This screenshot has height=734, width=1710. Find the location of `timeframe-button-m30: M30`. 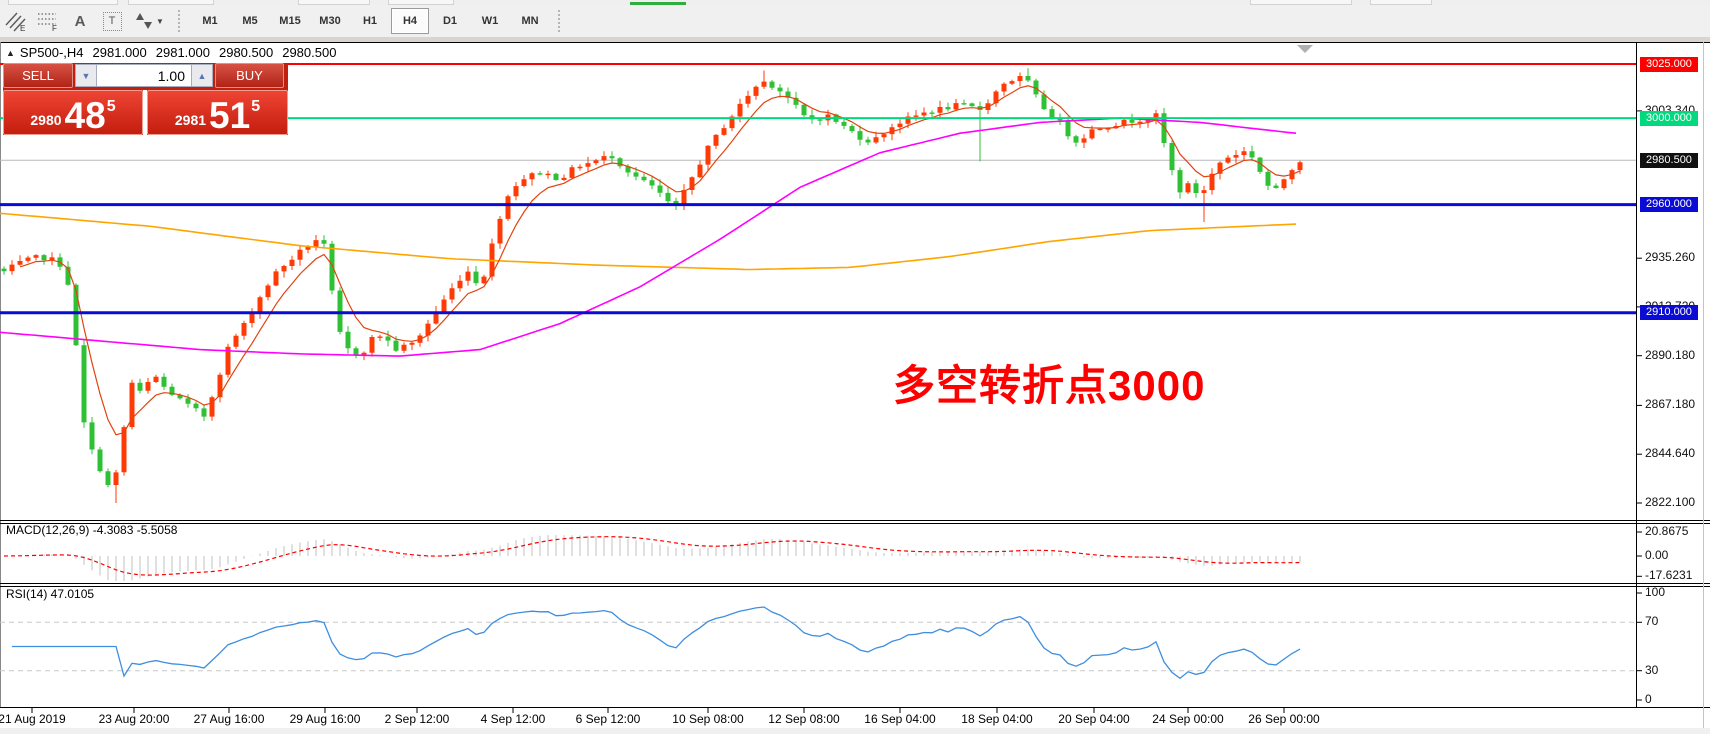

timeframe-button-m30: M30 is located at coordinates (330, 21).